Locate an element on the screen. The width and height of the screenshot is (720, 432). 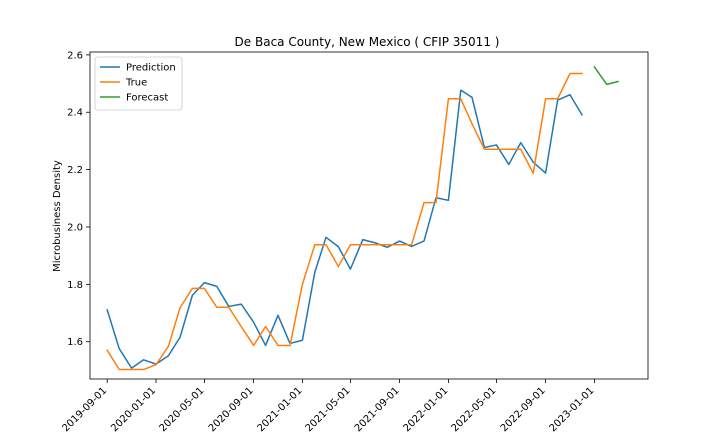
legend-label-true: True is located at coordinates (136, 83).